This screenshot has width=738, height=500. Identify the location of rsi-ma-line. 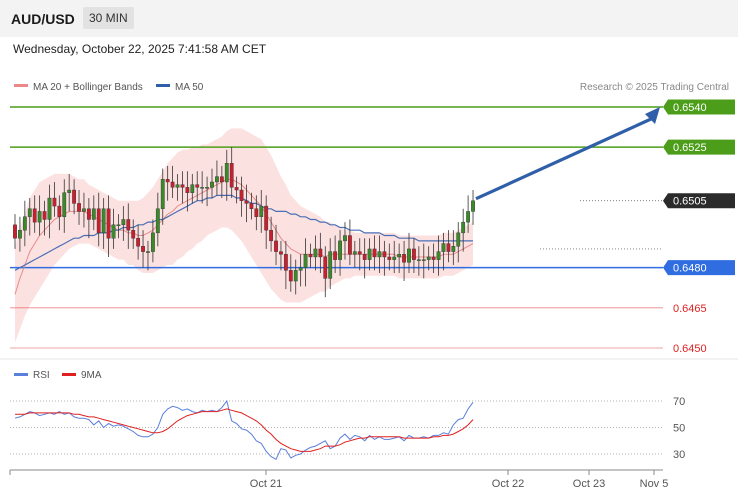
(244, 430).